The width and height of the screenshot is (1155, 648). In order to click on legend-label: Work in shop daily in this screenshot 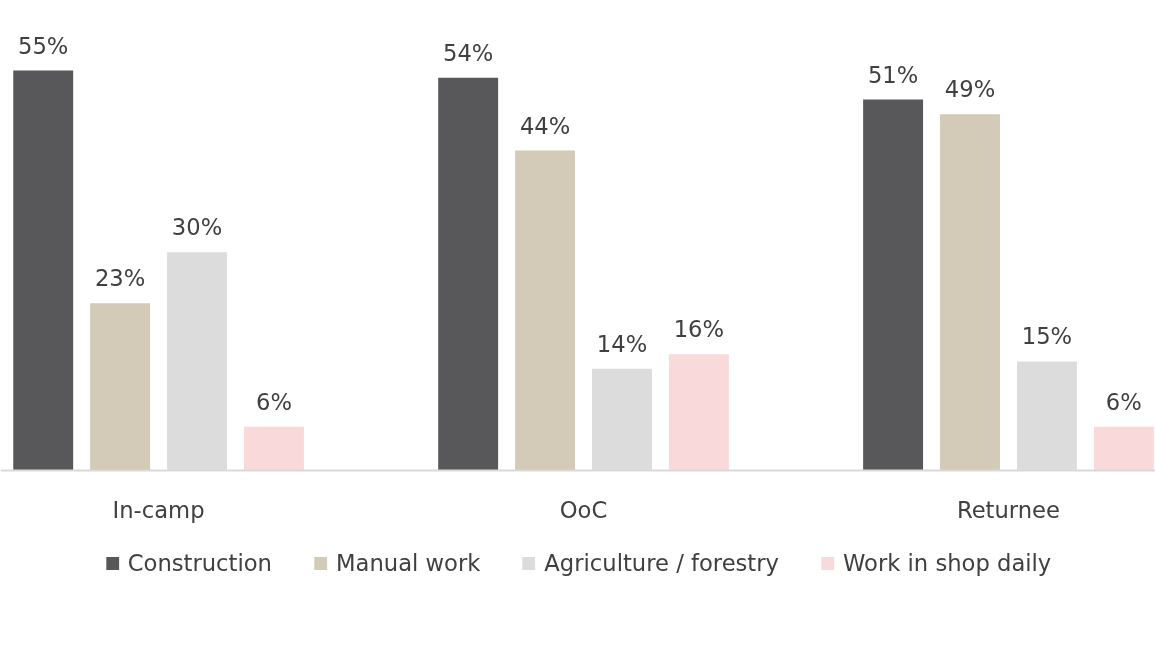, I will do `click(947, 563)`.